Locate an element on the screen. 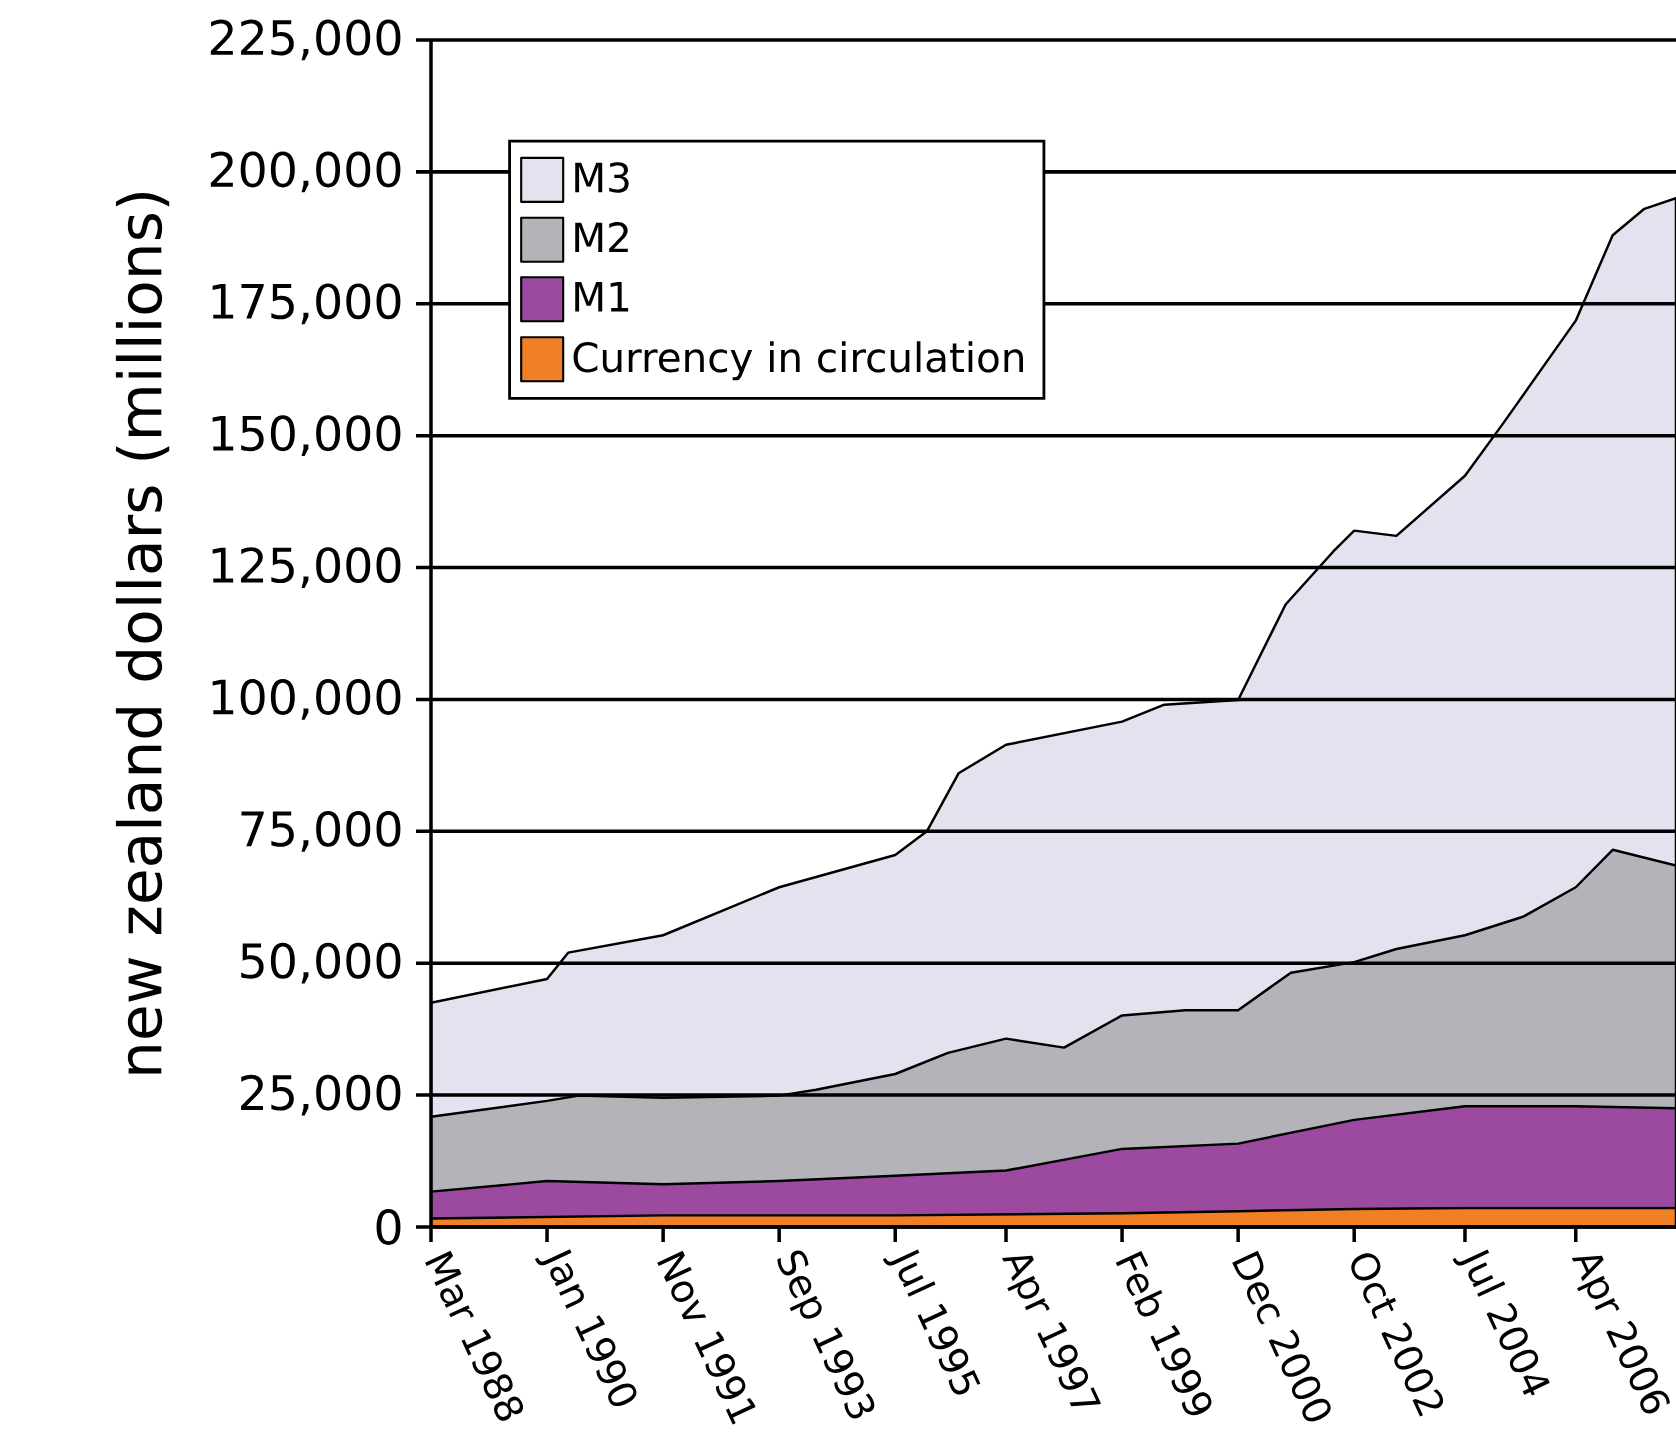  legend-label: M2 is located at coordinates (601, 237).